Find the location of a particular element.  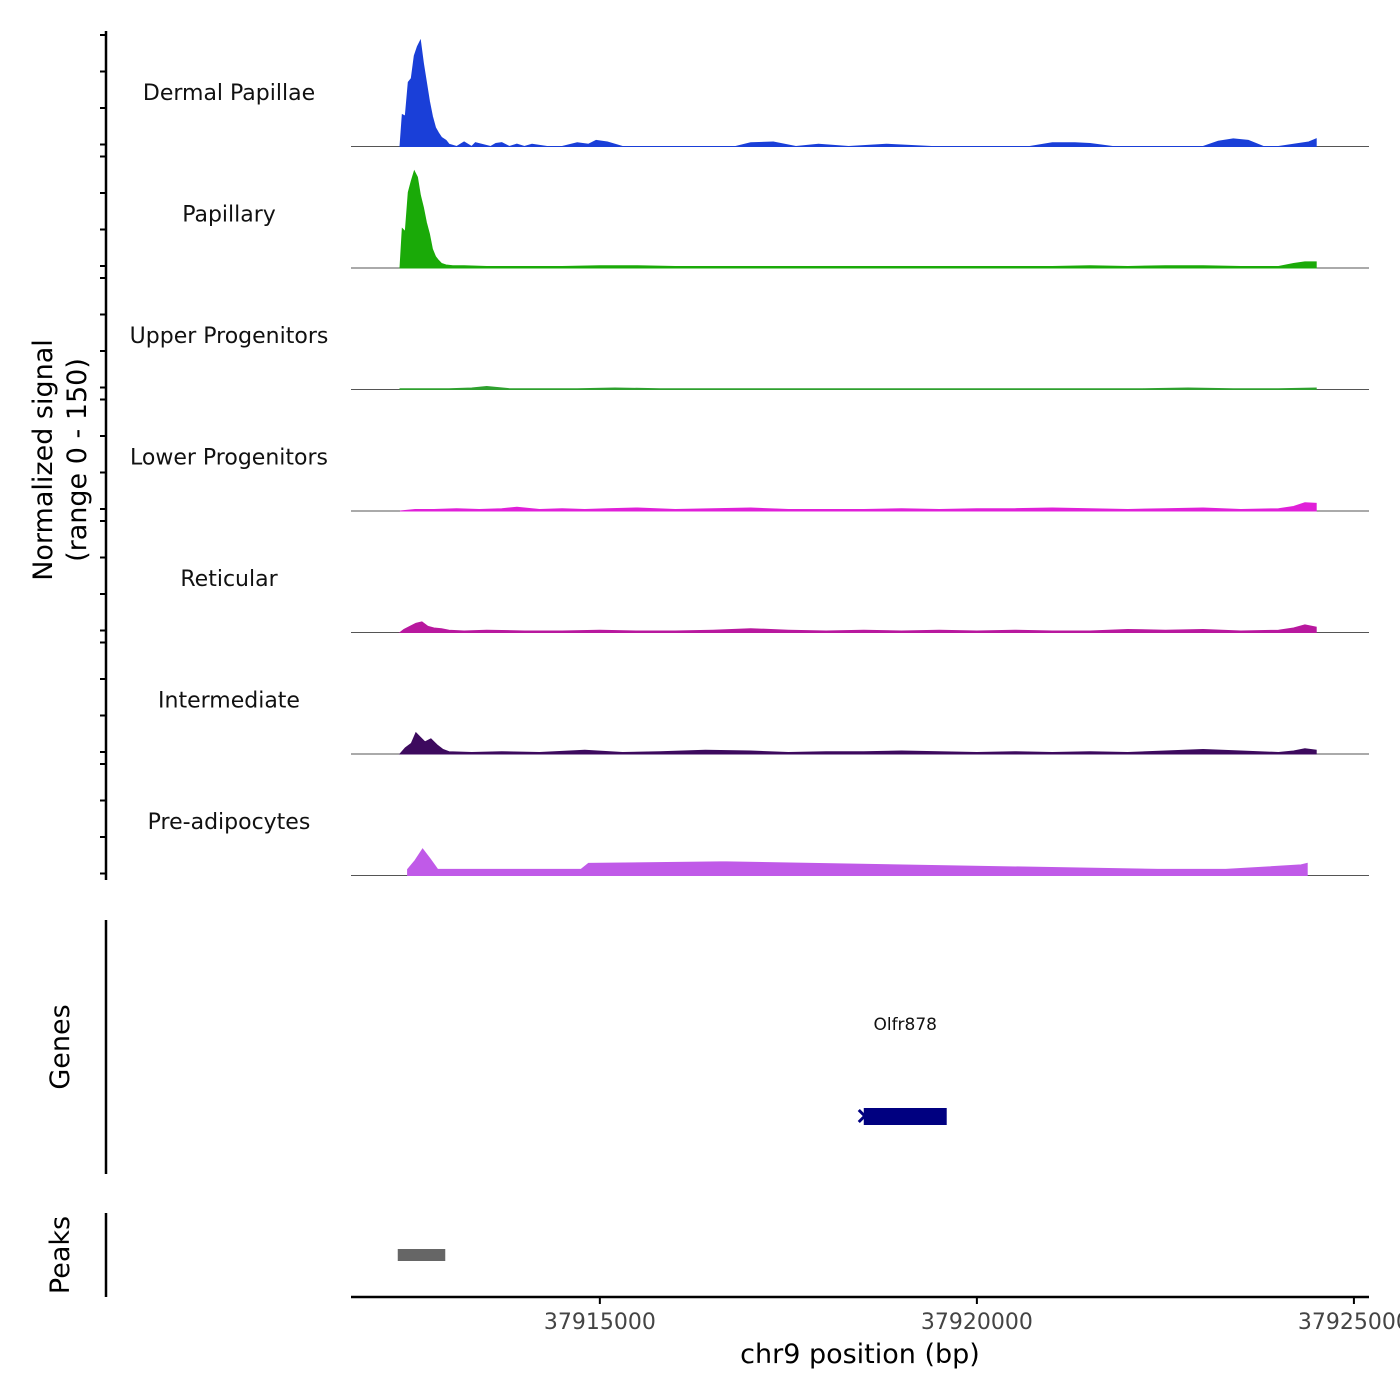

y-axis-title: Normalized signal is located at coordinates (43, 460).